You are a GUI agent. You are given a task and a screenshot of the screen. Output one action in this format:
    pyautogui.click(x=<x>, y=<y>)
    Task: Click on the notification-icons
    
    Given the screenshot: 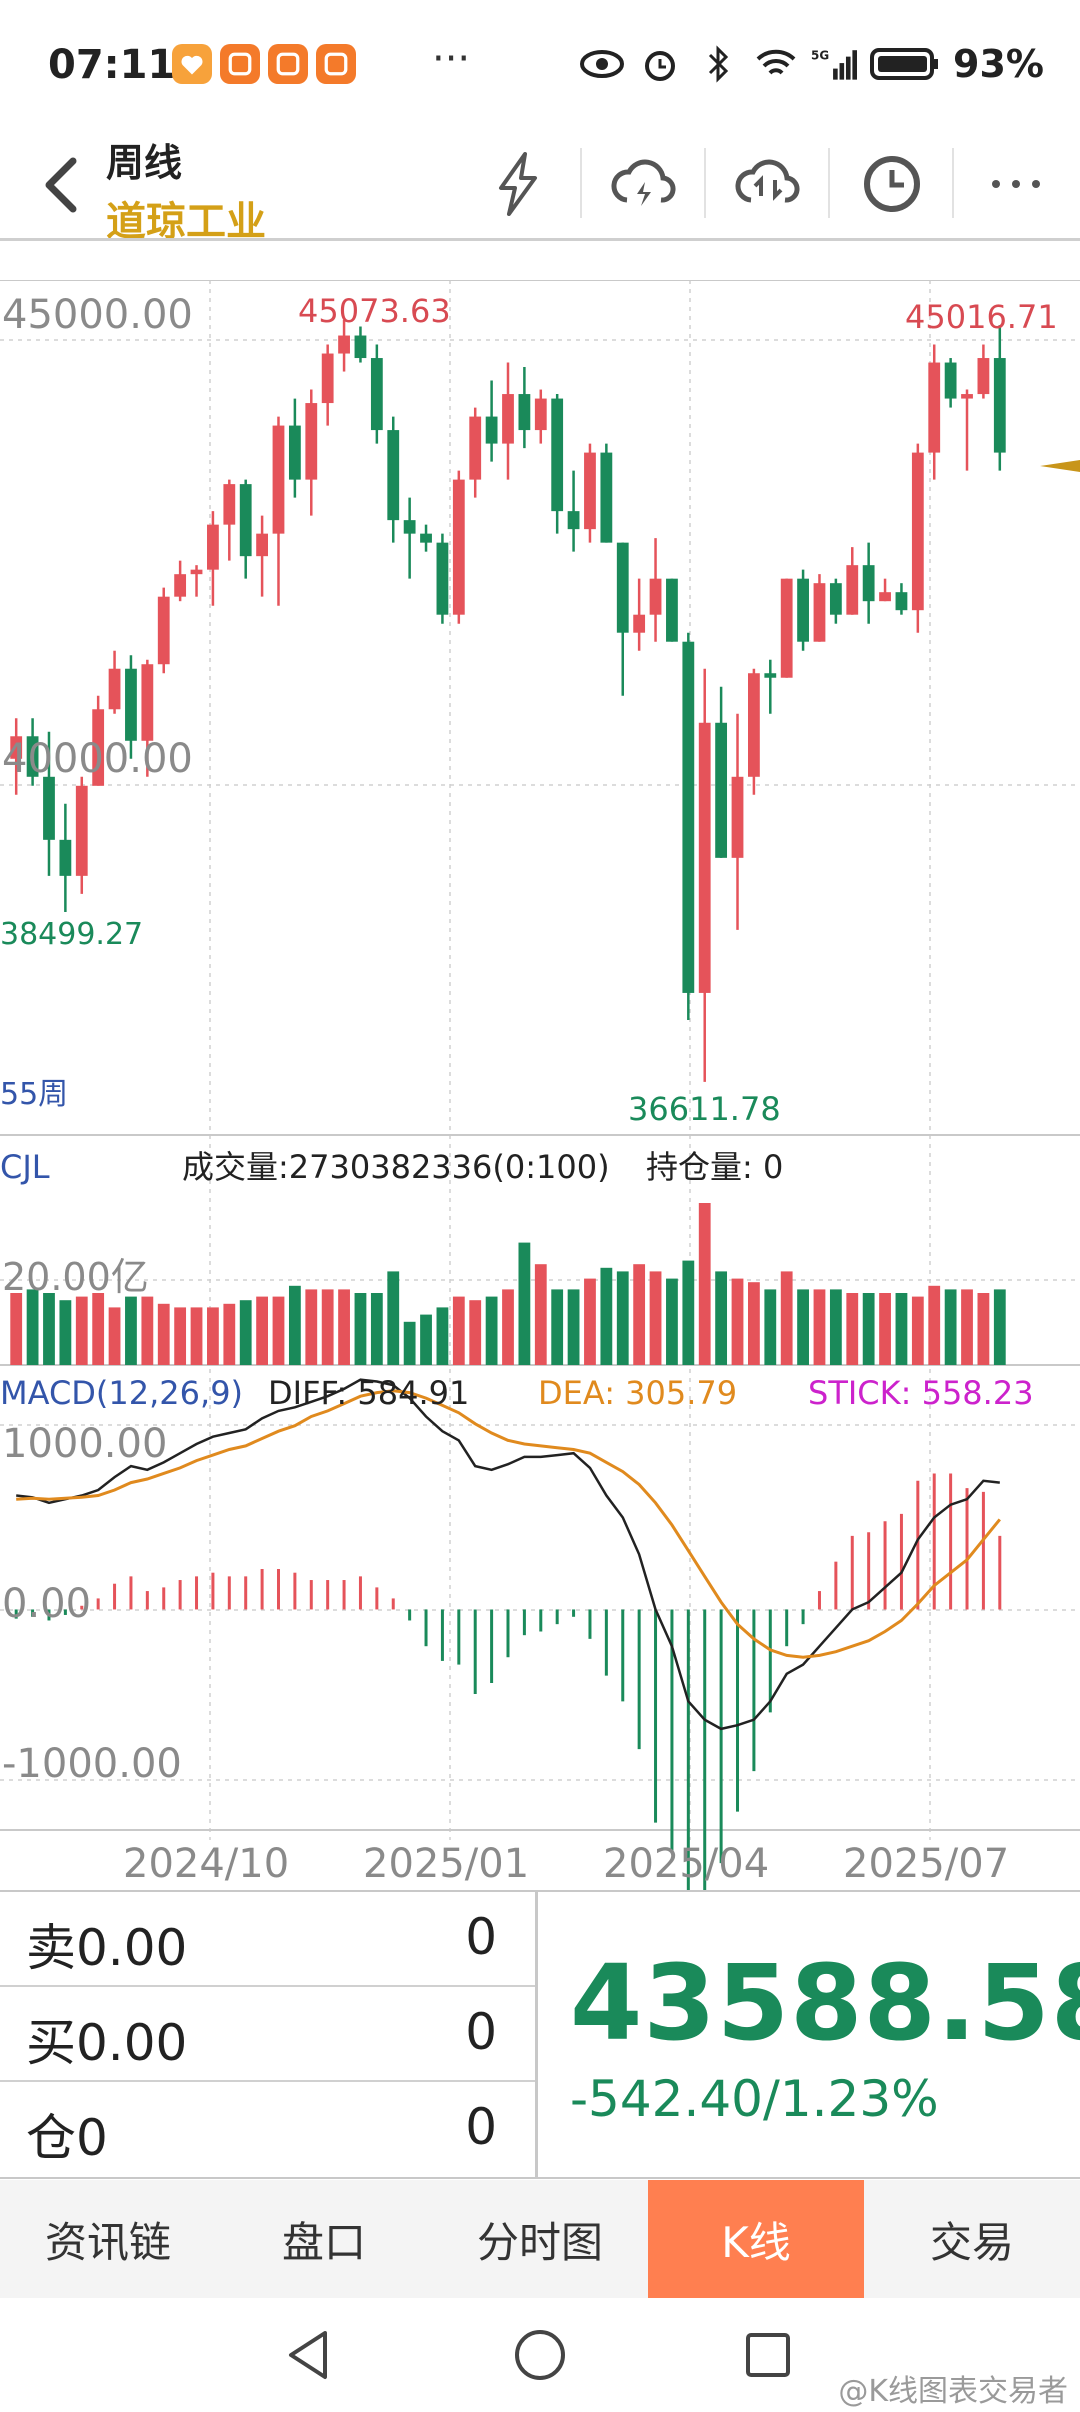 What is the action you would take?
    pyautogui.click(x=264, y=64)
    